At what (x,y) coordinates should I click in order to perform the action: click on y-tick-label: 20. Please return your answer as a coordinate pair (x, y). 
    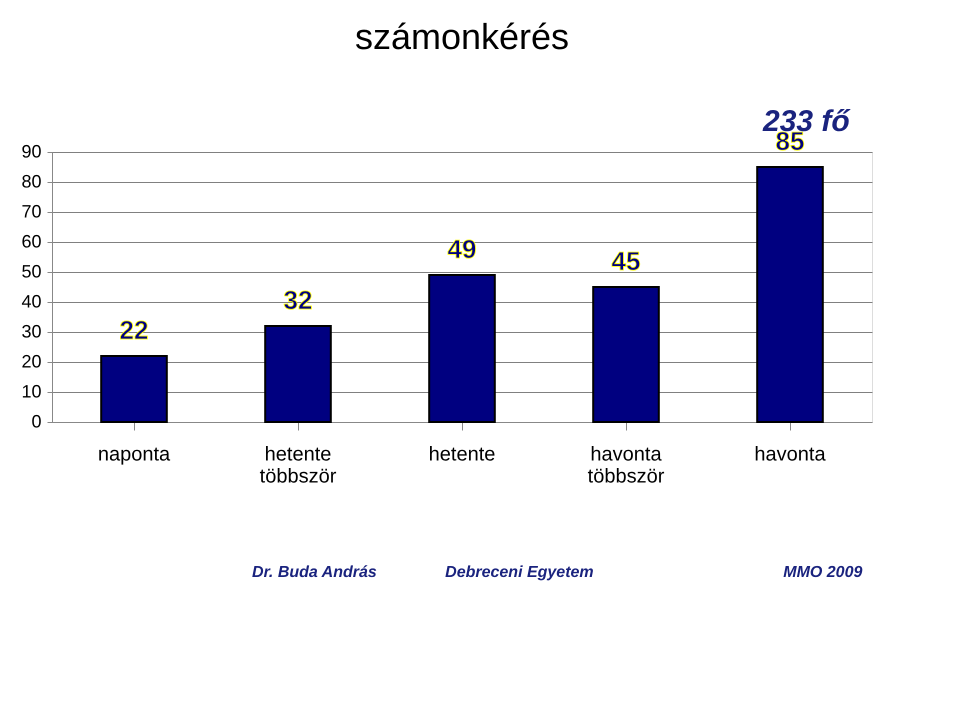
    Looking at the image, I should click on (31, 362).